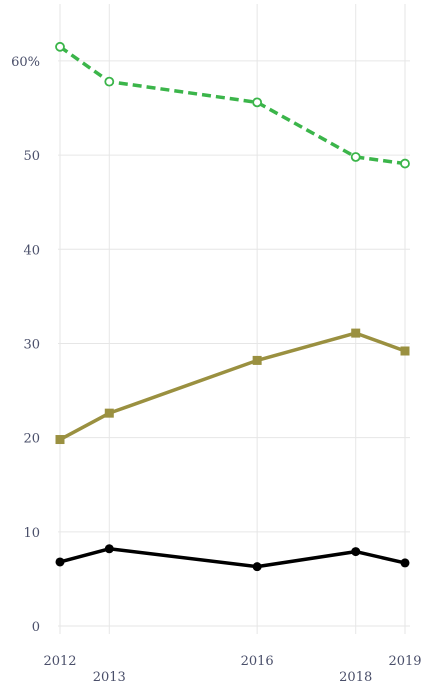 This screenshot has height=687, width=421. I want to click on y-tick-label: 60%, so click(25, 62).